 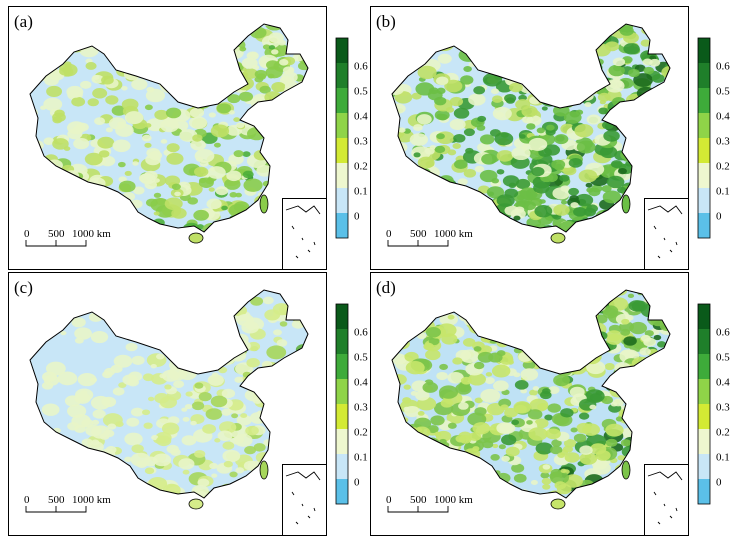 I want to click on panel-label: (b), so click(x=386, y=21).